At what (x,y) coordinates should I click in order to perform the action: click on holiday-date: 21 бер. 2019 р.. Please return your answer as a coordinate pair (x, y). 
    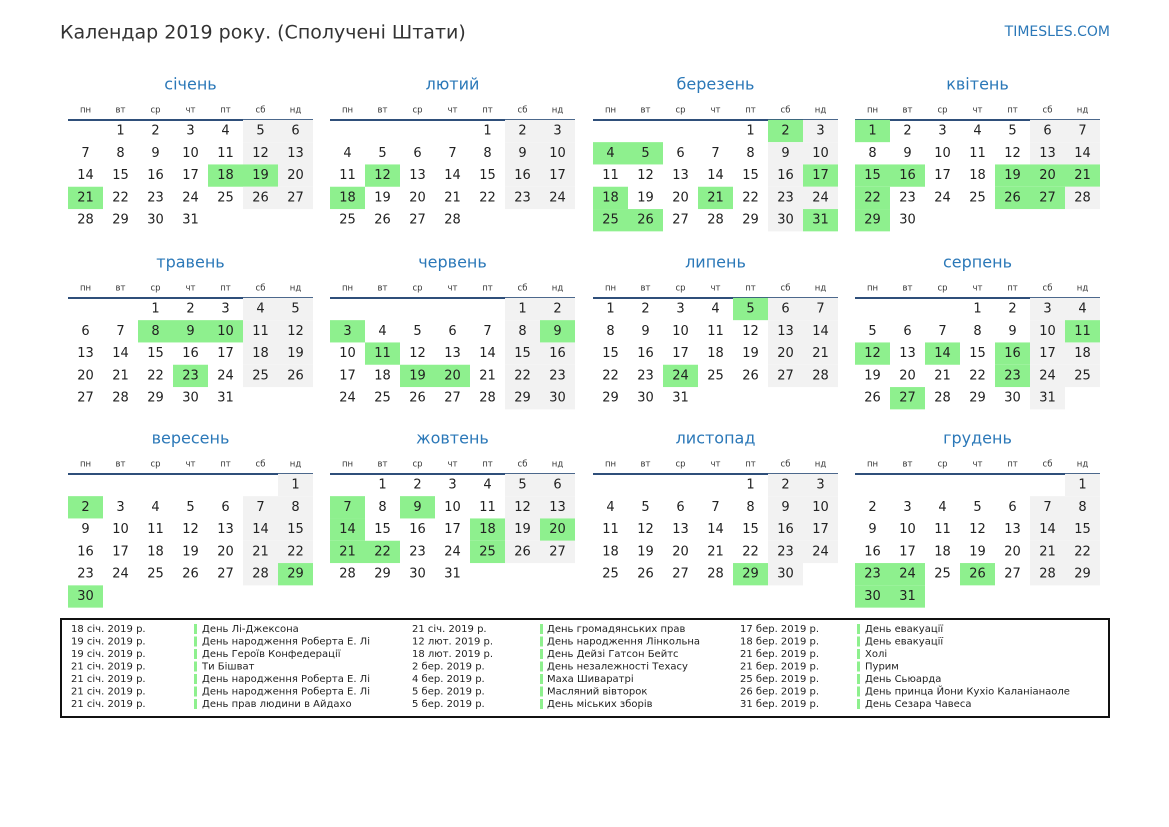
    Looking at the image, I should click on (779, 667).